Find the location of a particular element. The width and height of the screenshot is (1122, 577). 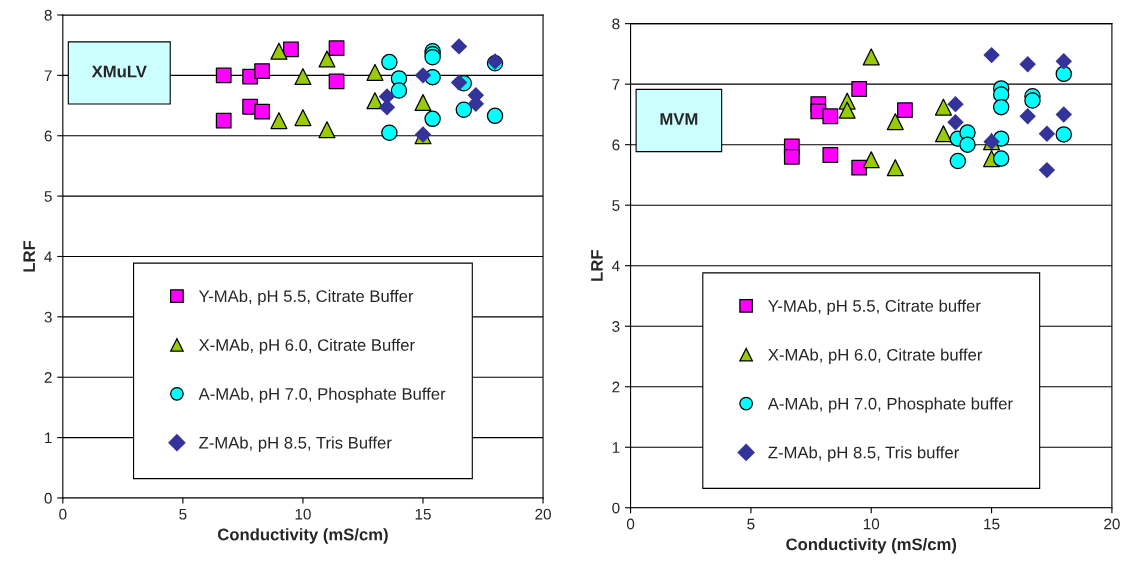

legend-label: X-MAb, pH 6.0, Citrate Buffer is located at coordinates (306, 346).